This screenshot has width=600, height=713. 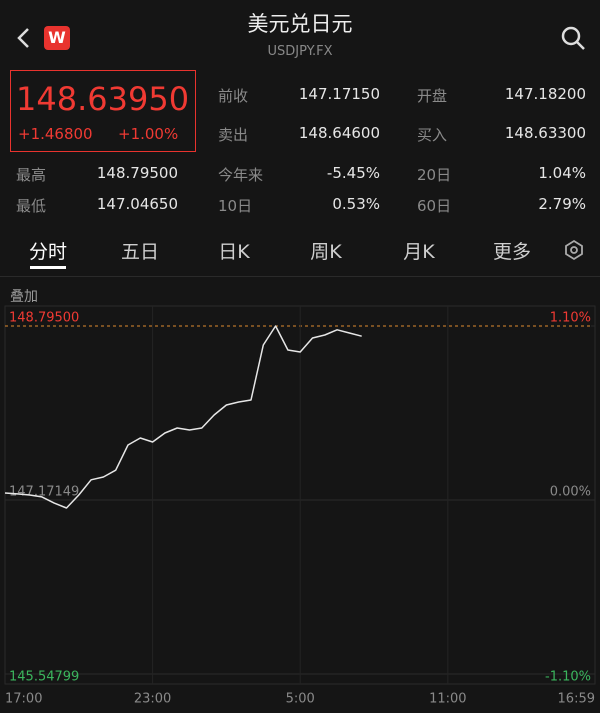 I want to click on stat-value: 2.79%, so click(x=562, y=204).